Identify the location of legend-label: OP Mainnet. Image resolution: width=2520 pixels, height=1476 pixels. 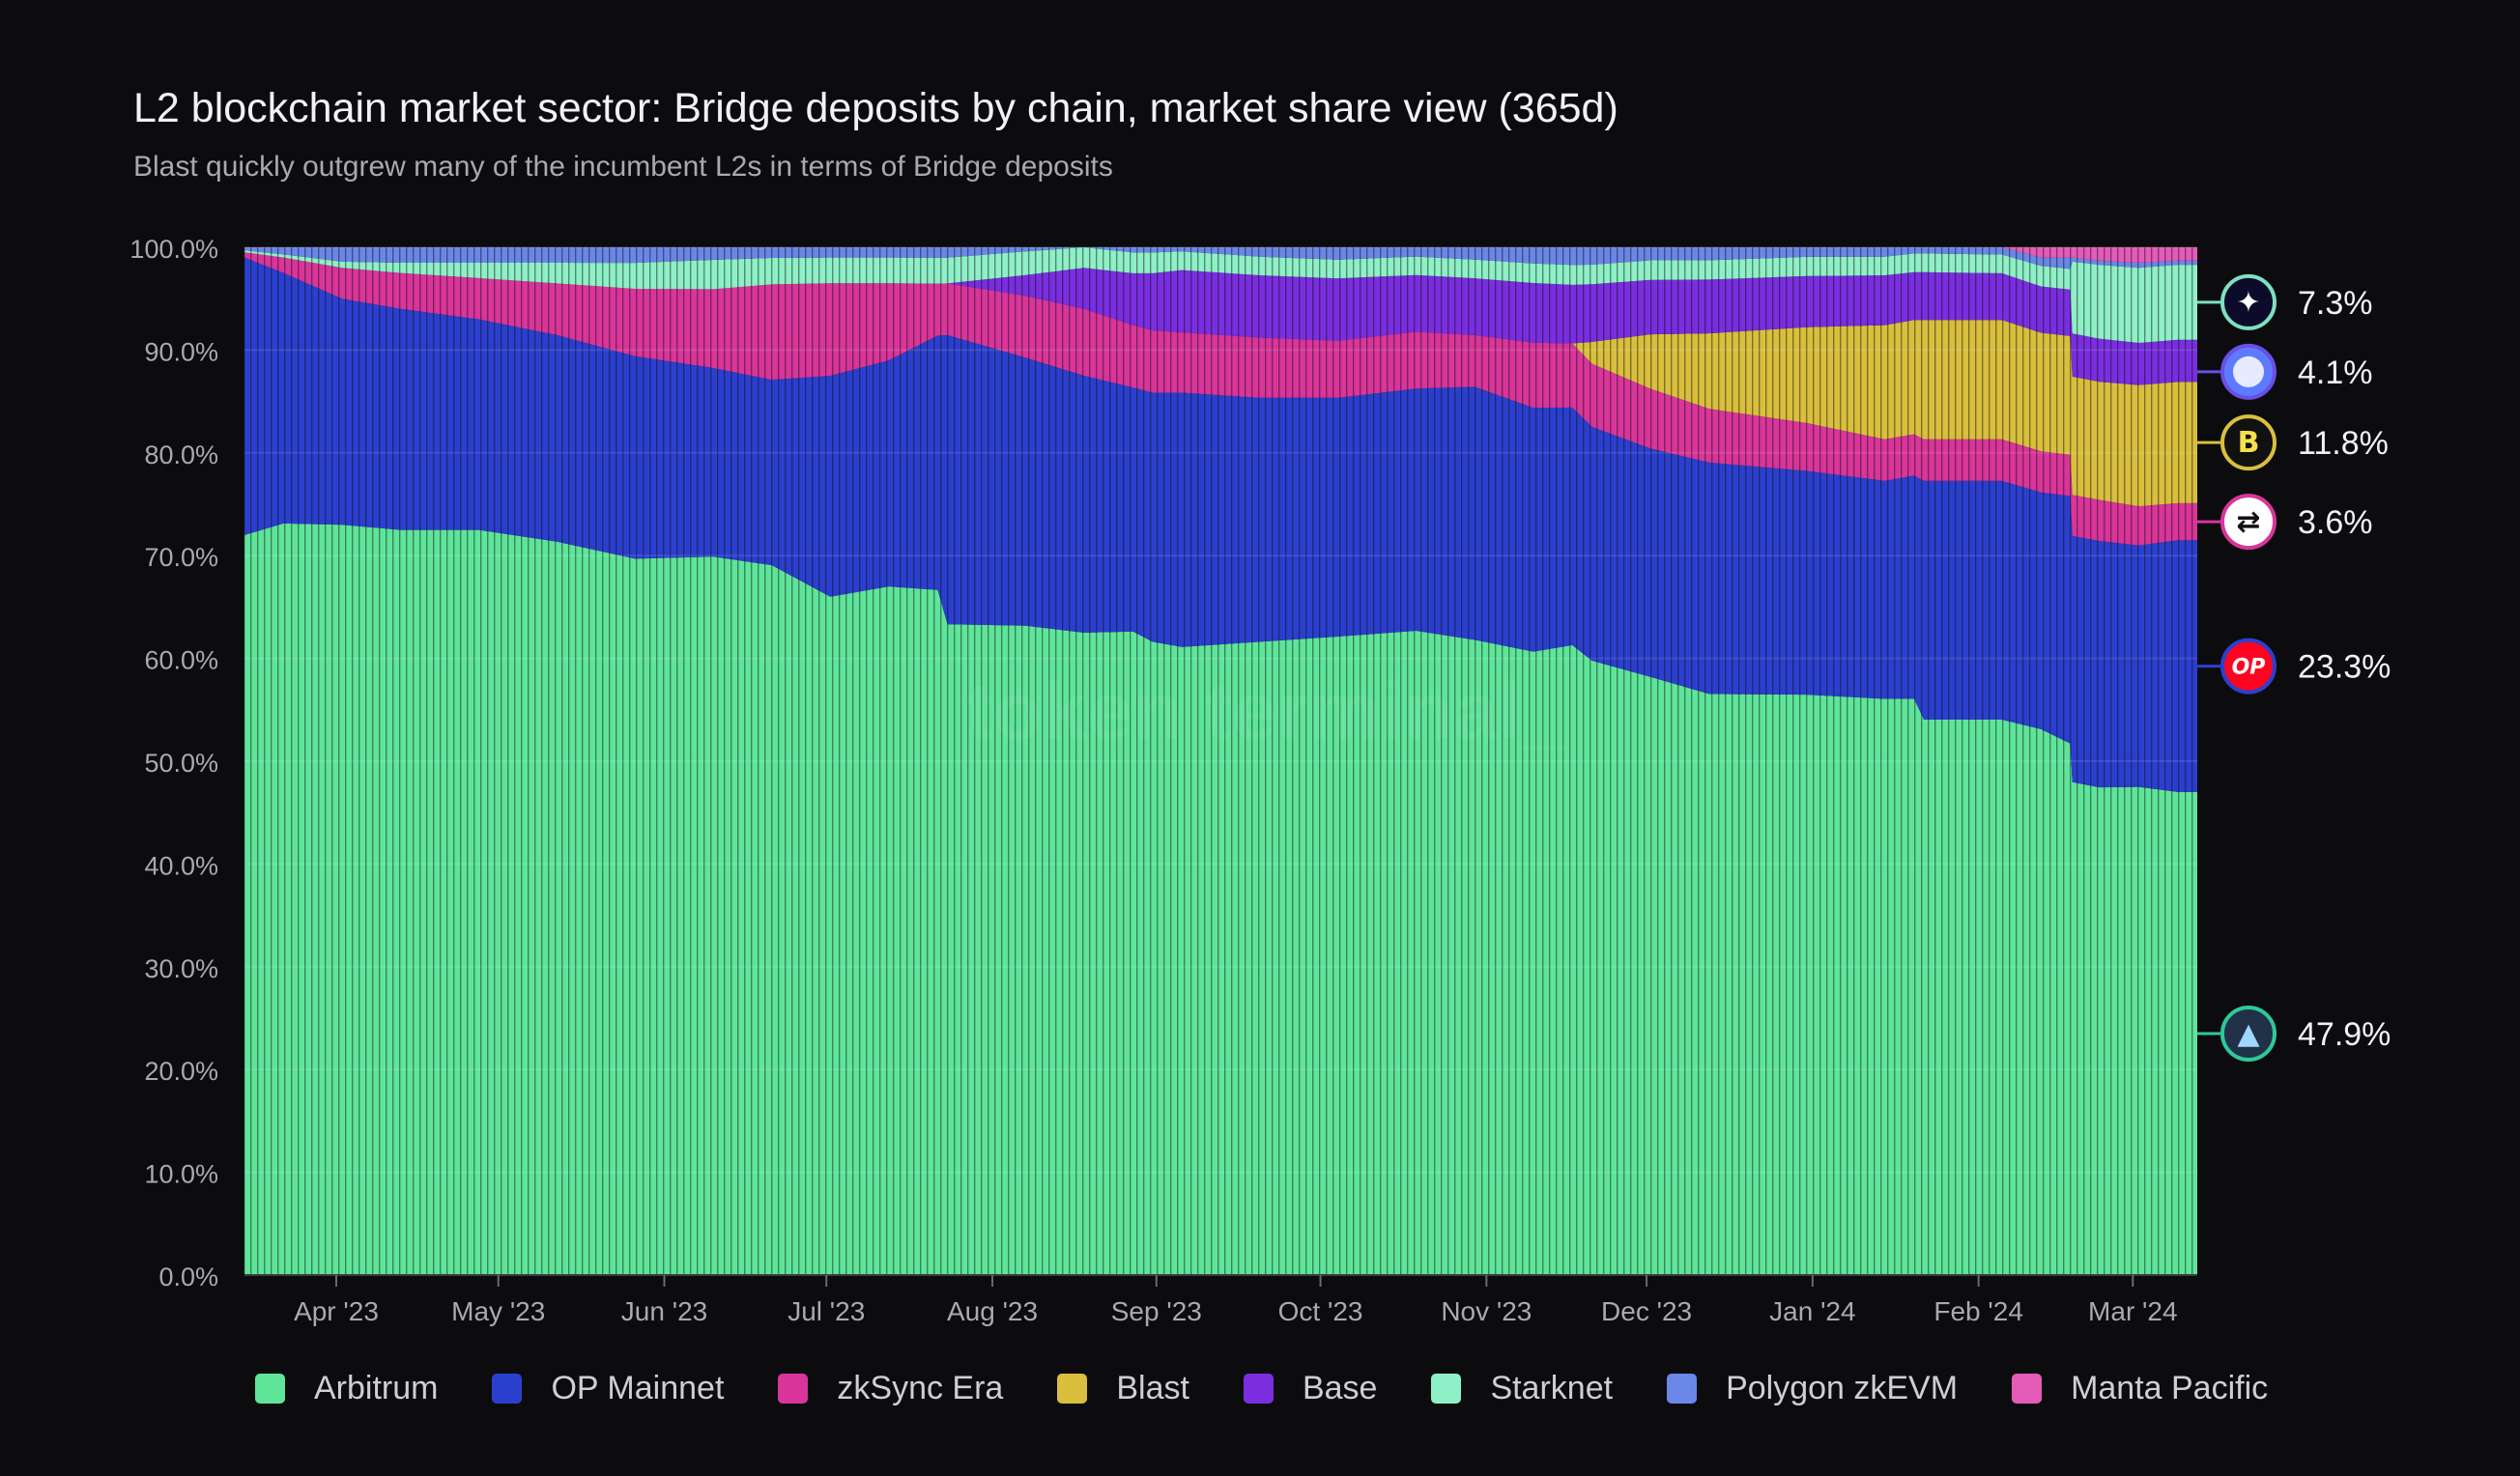
(638, 1388).